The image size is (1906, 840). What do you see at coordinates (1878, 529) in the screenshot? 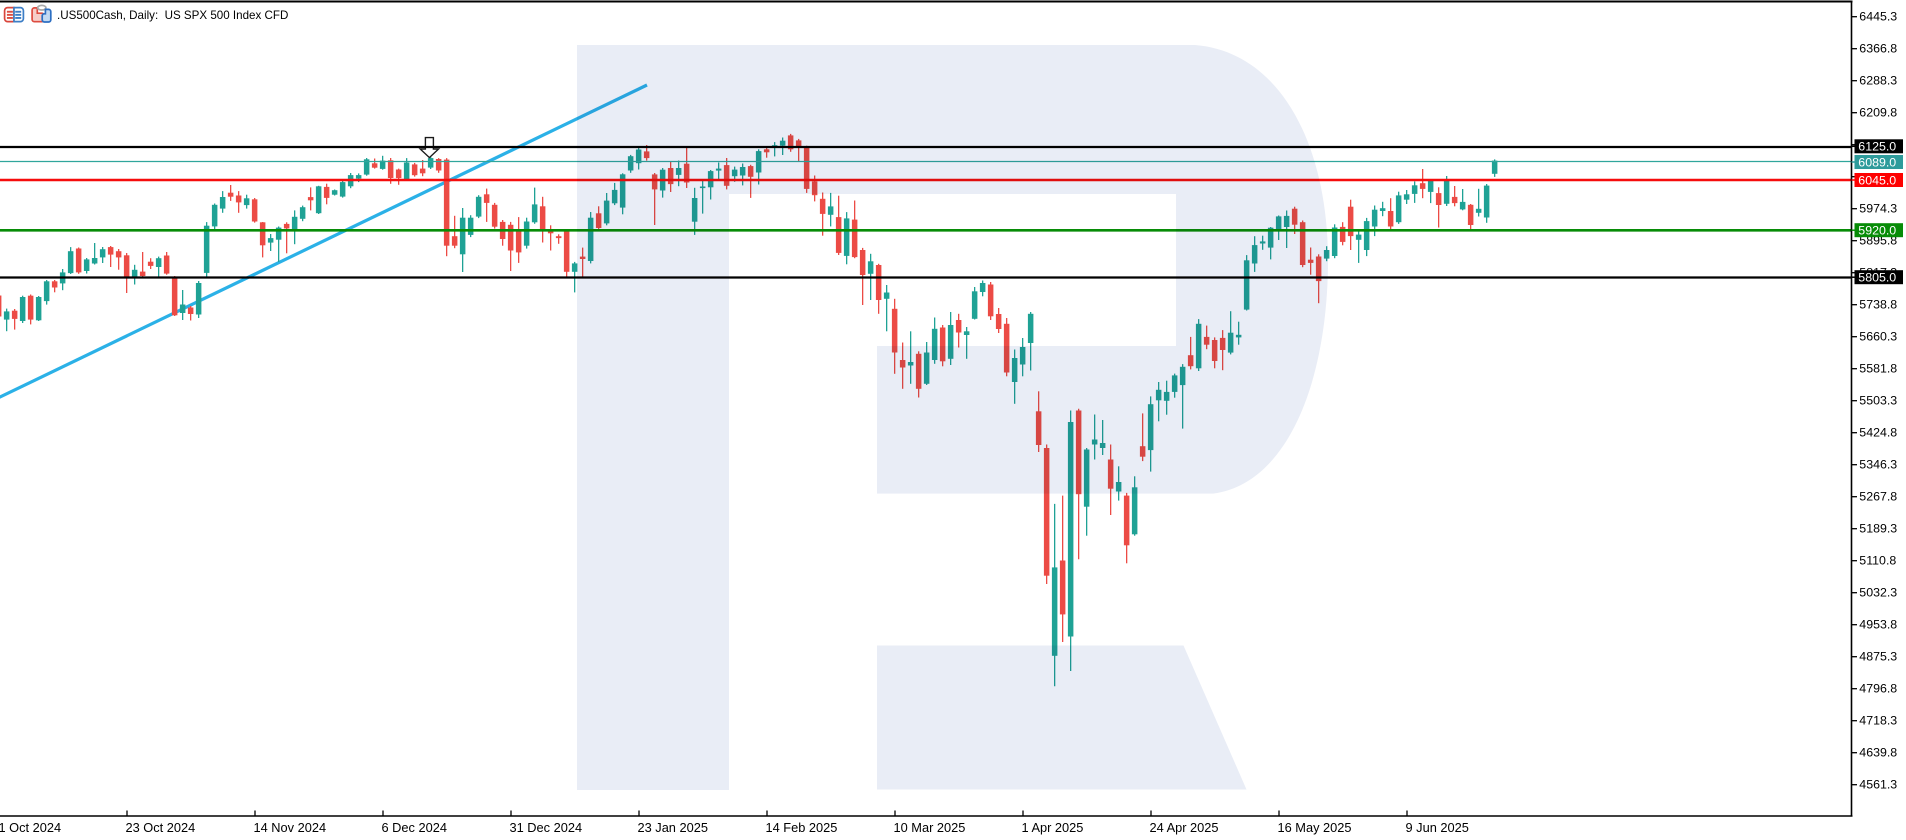
I see `svg-text: 5189.3` at bounding box center [1878, 529].